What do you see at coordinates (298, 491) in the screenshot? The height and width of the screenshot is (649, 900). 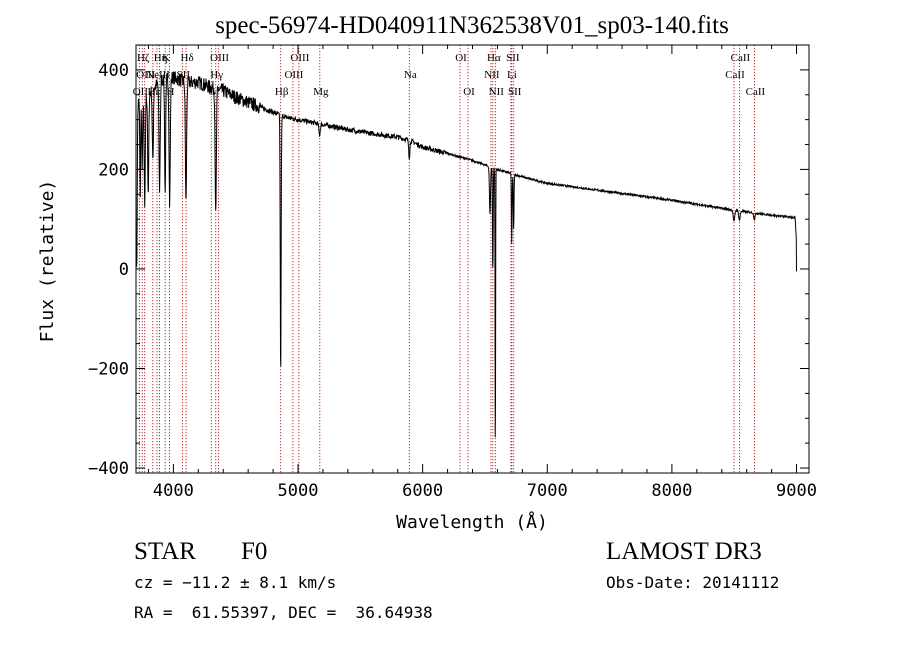 I see `x-tick-label: 5000` at bounding box center [298, 491].